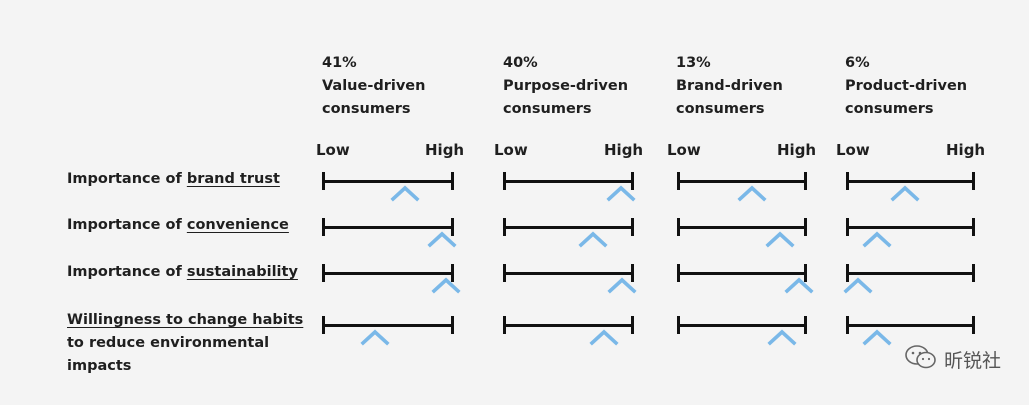  Describe the element at coordinates (693, 63) in the screenshot. I see `segment-percent: 13%` at that location.